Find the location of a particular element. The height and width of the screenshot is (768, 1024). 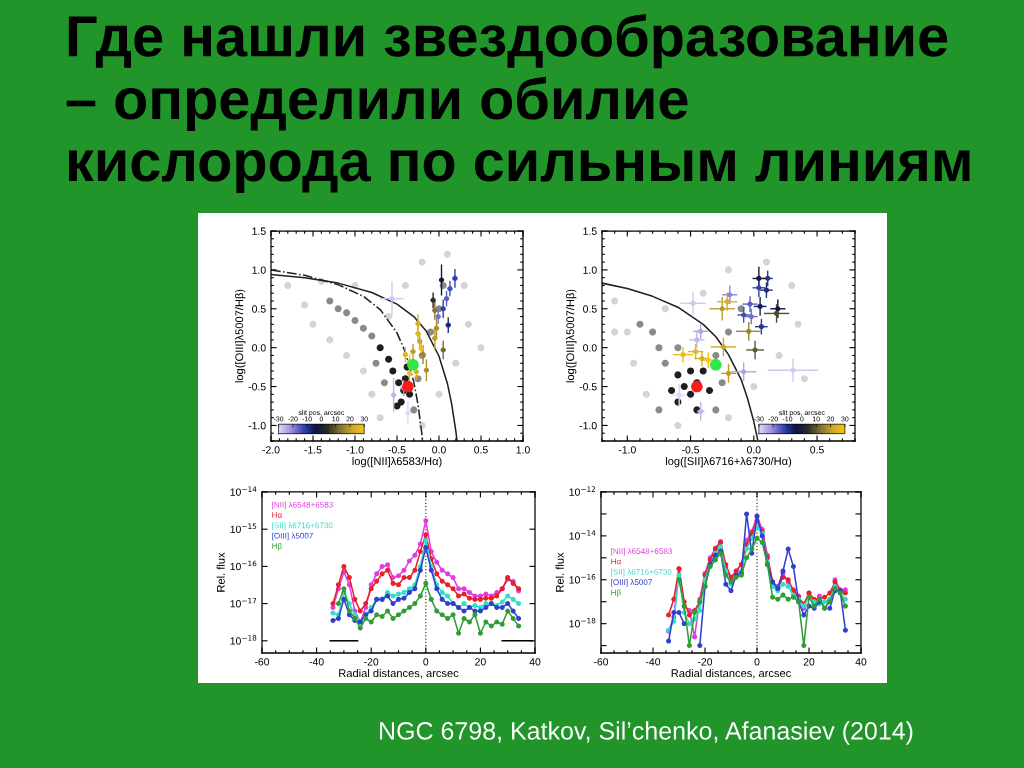

text: [SII] λ6716+6730 is located at coordinates (302, 526).